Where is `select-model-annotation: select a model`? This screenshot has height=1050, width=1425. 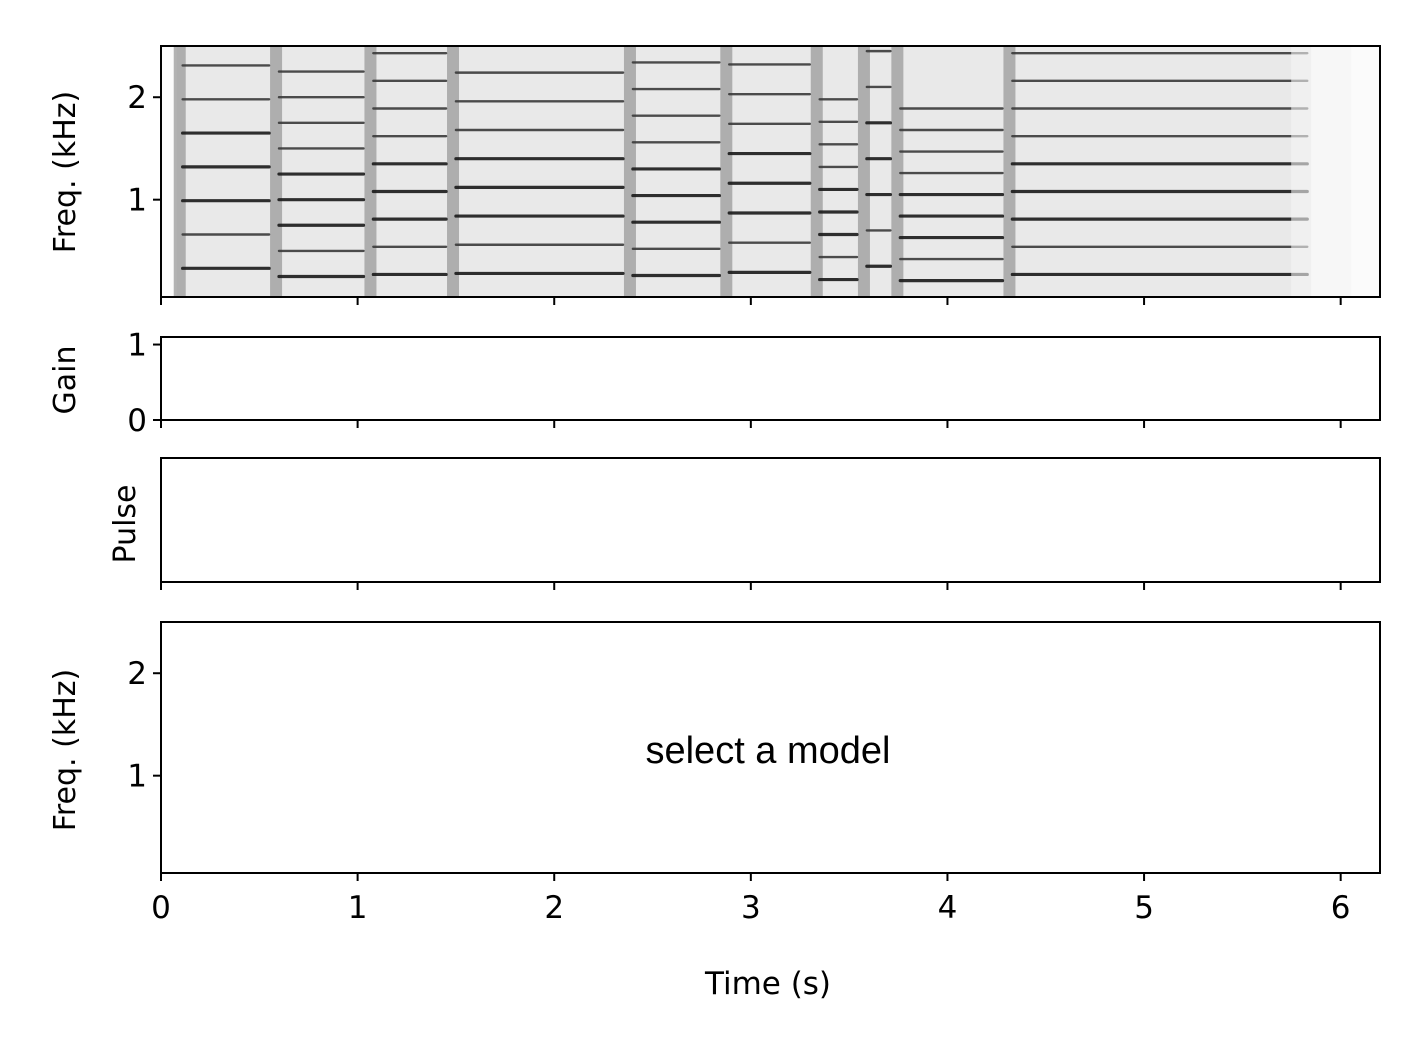 select-model-annotation: select a model is located at coordinates (767, 751).